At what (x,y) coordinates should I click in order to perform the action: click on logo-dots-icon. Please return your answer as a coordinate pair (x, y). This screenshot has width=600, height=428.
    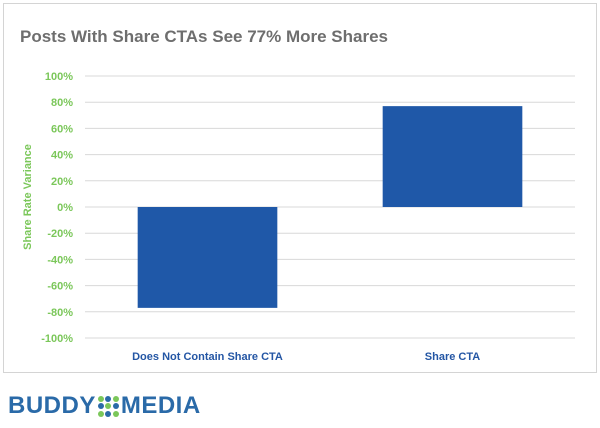
    Looking at the image, I should click on (108, 406).